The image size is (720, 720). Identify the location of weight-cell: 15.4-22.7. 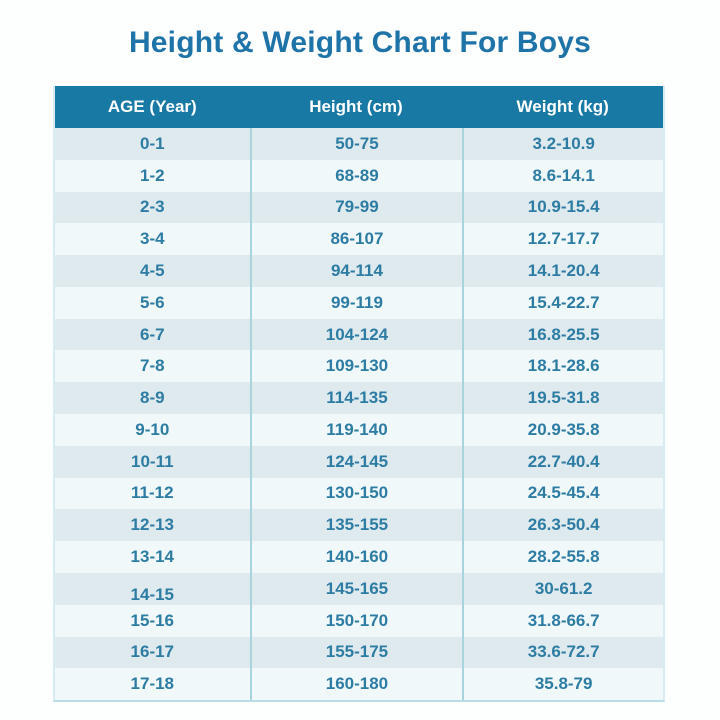
(562, 302).